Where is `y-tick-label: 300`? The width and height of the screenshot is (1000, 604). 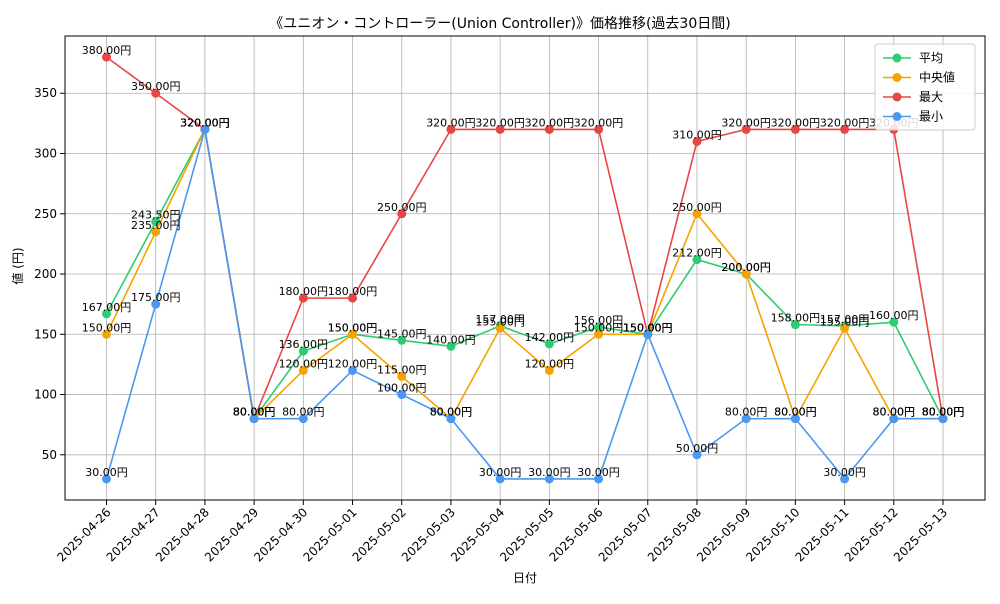
y-tick-label: 300 is located at coordinates (45, 154).